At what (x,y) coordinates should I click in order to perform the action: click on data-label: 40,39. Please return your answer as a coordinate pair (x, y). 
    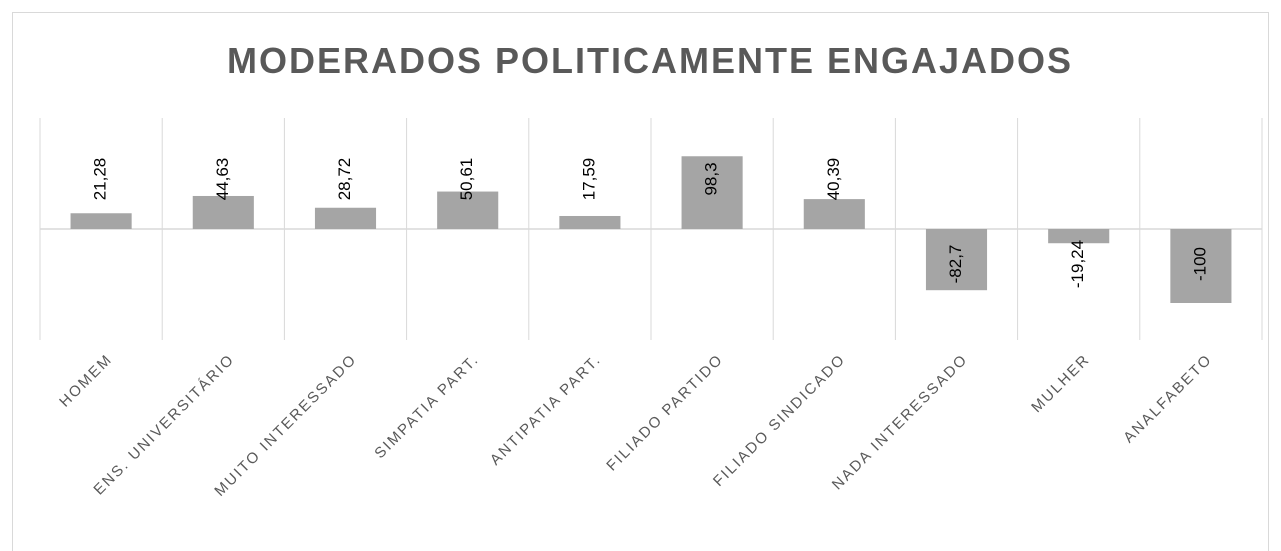
    Looking at the image, I should click on (833, 179).